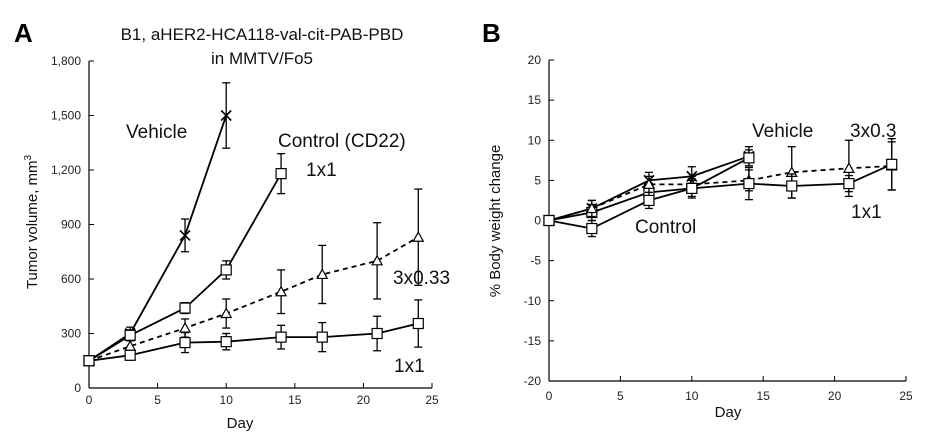 This screenshot has width=936, height=447. What do you see at coordinates (295, 400) in the screenshot?
I see `panel-a-x-tick-label-3: 15` at bounding box center [295, 400].